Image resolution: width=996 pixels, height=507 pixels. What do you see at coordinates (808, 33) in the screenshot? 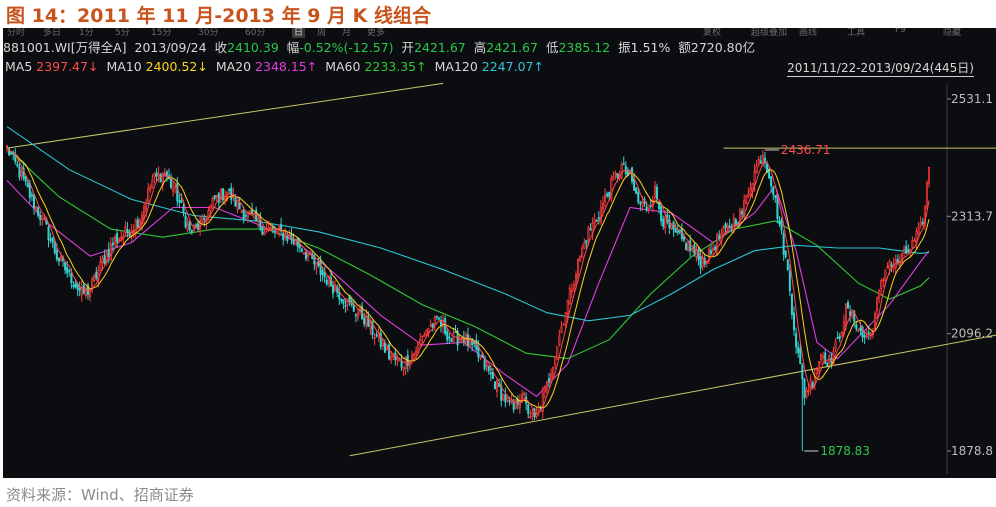
I see `tab-13: 画线` at bounding box center [808, 33].